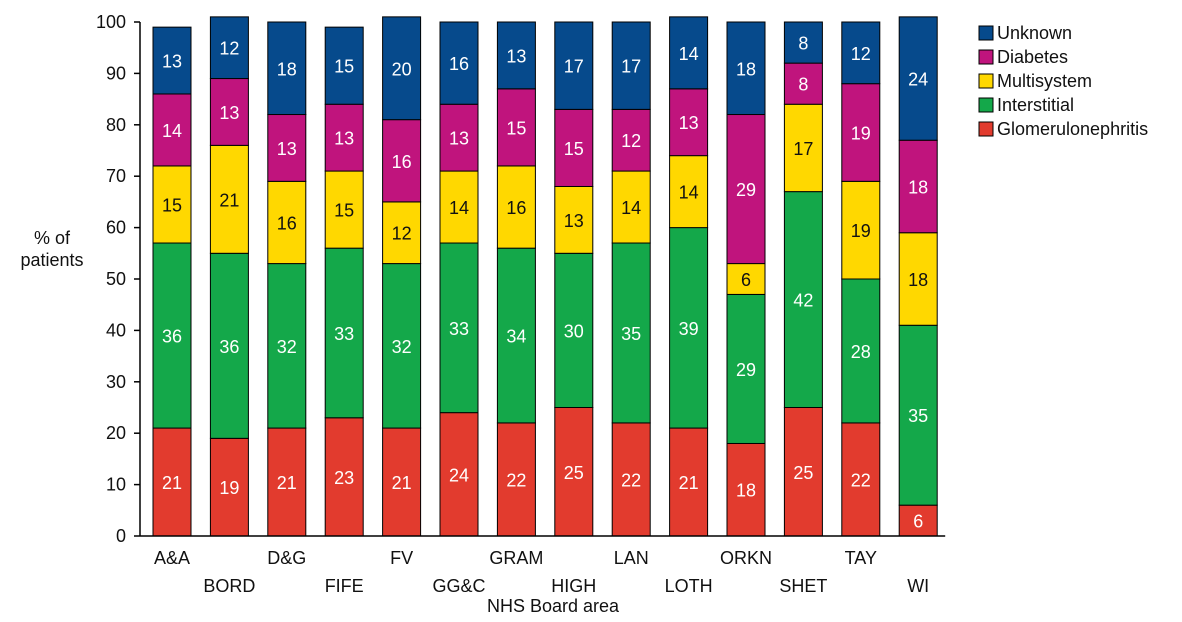 The height and width of the screenshot is (622, 1182). I want to click on data-label: 42, so click(803, 301).